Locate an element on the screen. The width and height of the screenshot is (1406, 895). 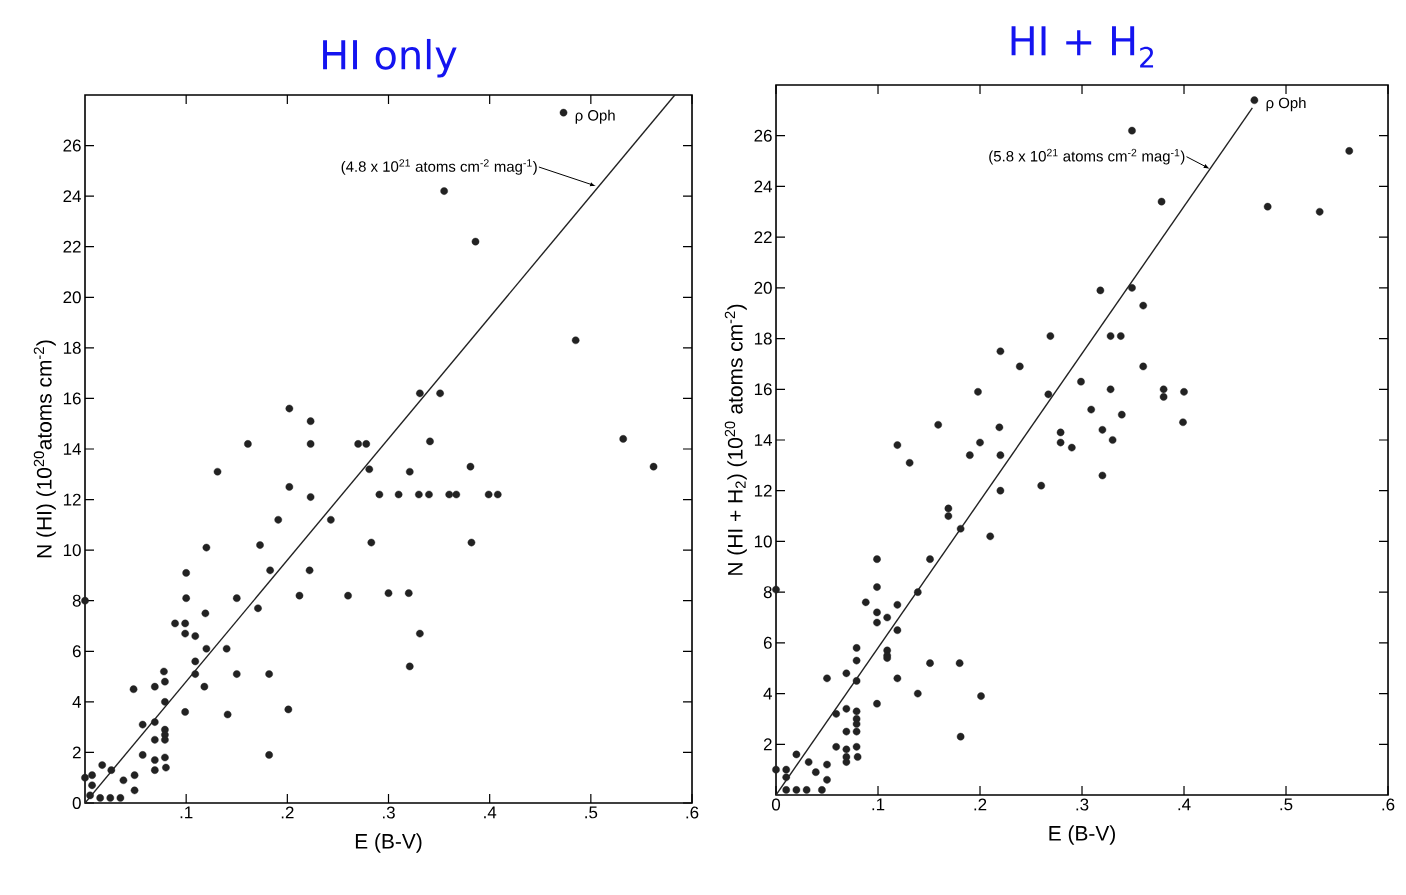
y-axis-title: N (HI + H$_{2}$) (10$^{20}$ atoms cm$^{-2}$) is located at coordinates (735, 439).